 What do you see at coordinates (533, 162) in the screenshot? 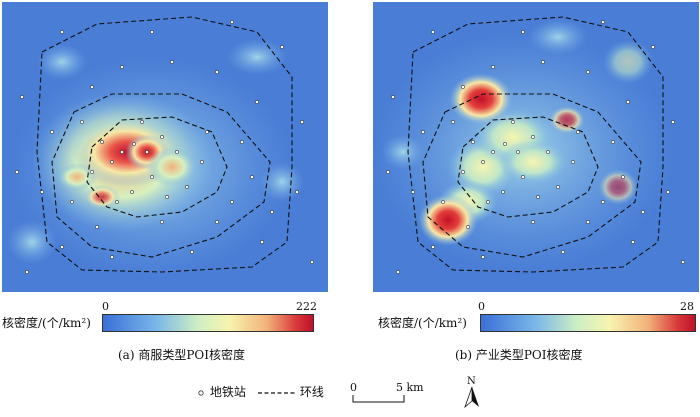
I see `corridor` at bounding box center [533, 162].